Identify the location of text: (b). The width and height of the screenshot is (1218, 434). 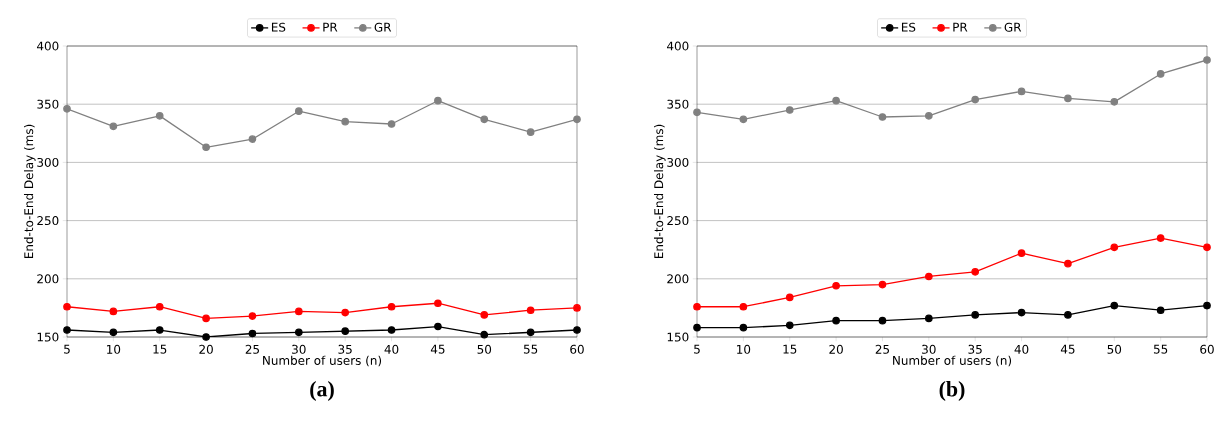
(952, 391).